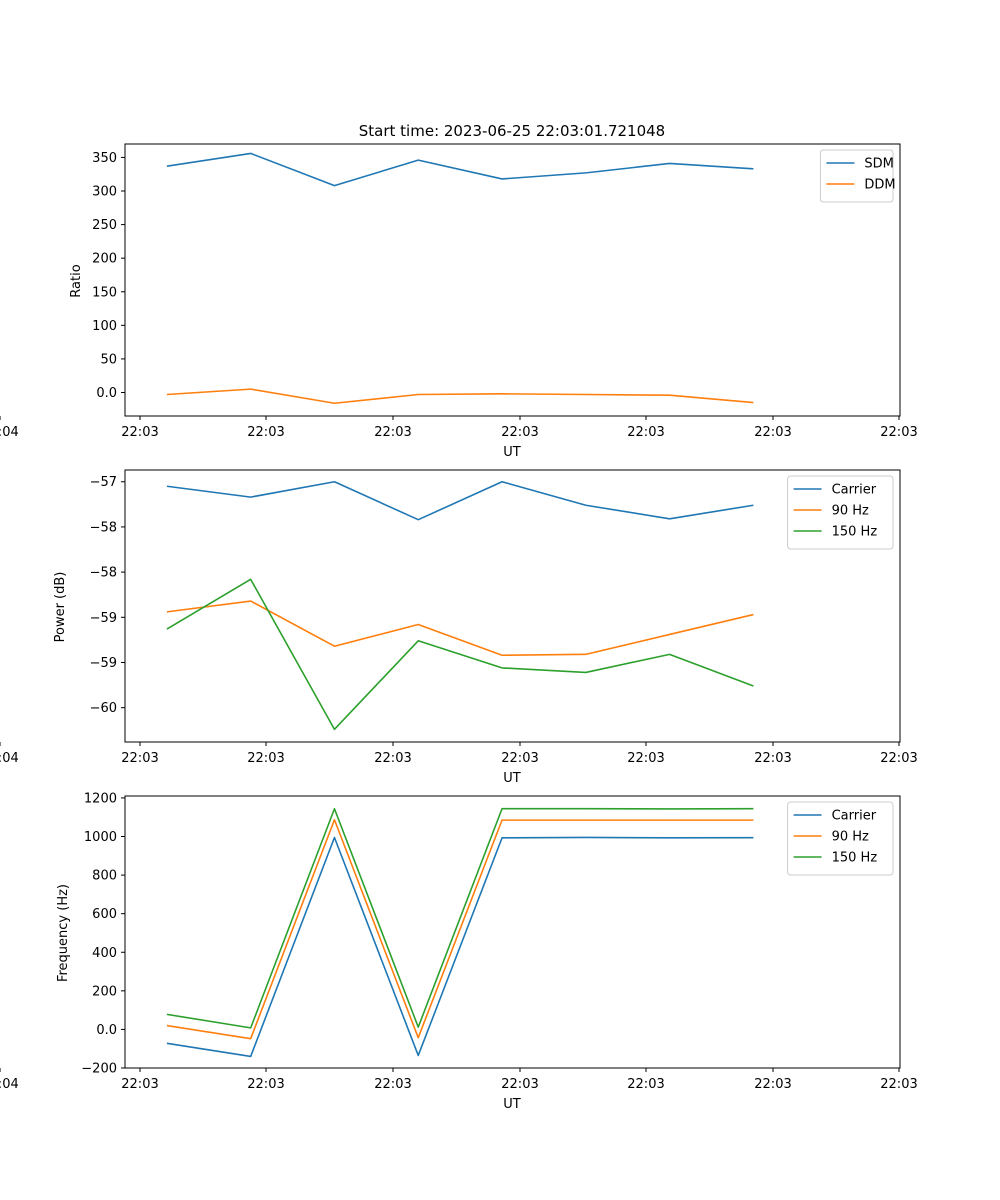 This screenshot has height=1200, width=1000. I want to click on frequency-y-tick-label: 600, so click(104, 914).